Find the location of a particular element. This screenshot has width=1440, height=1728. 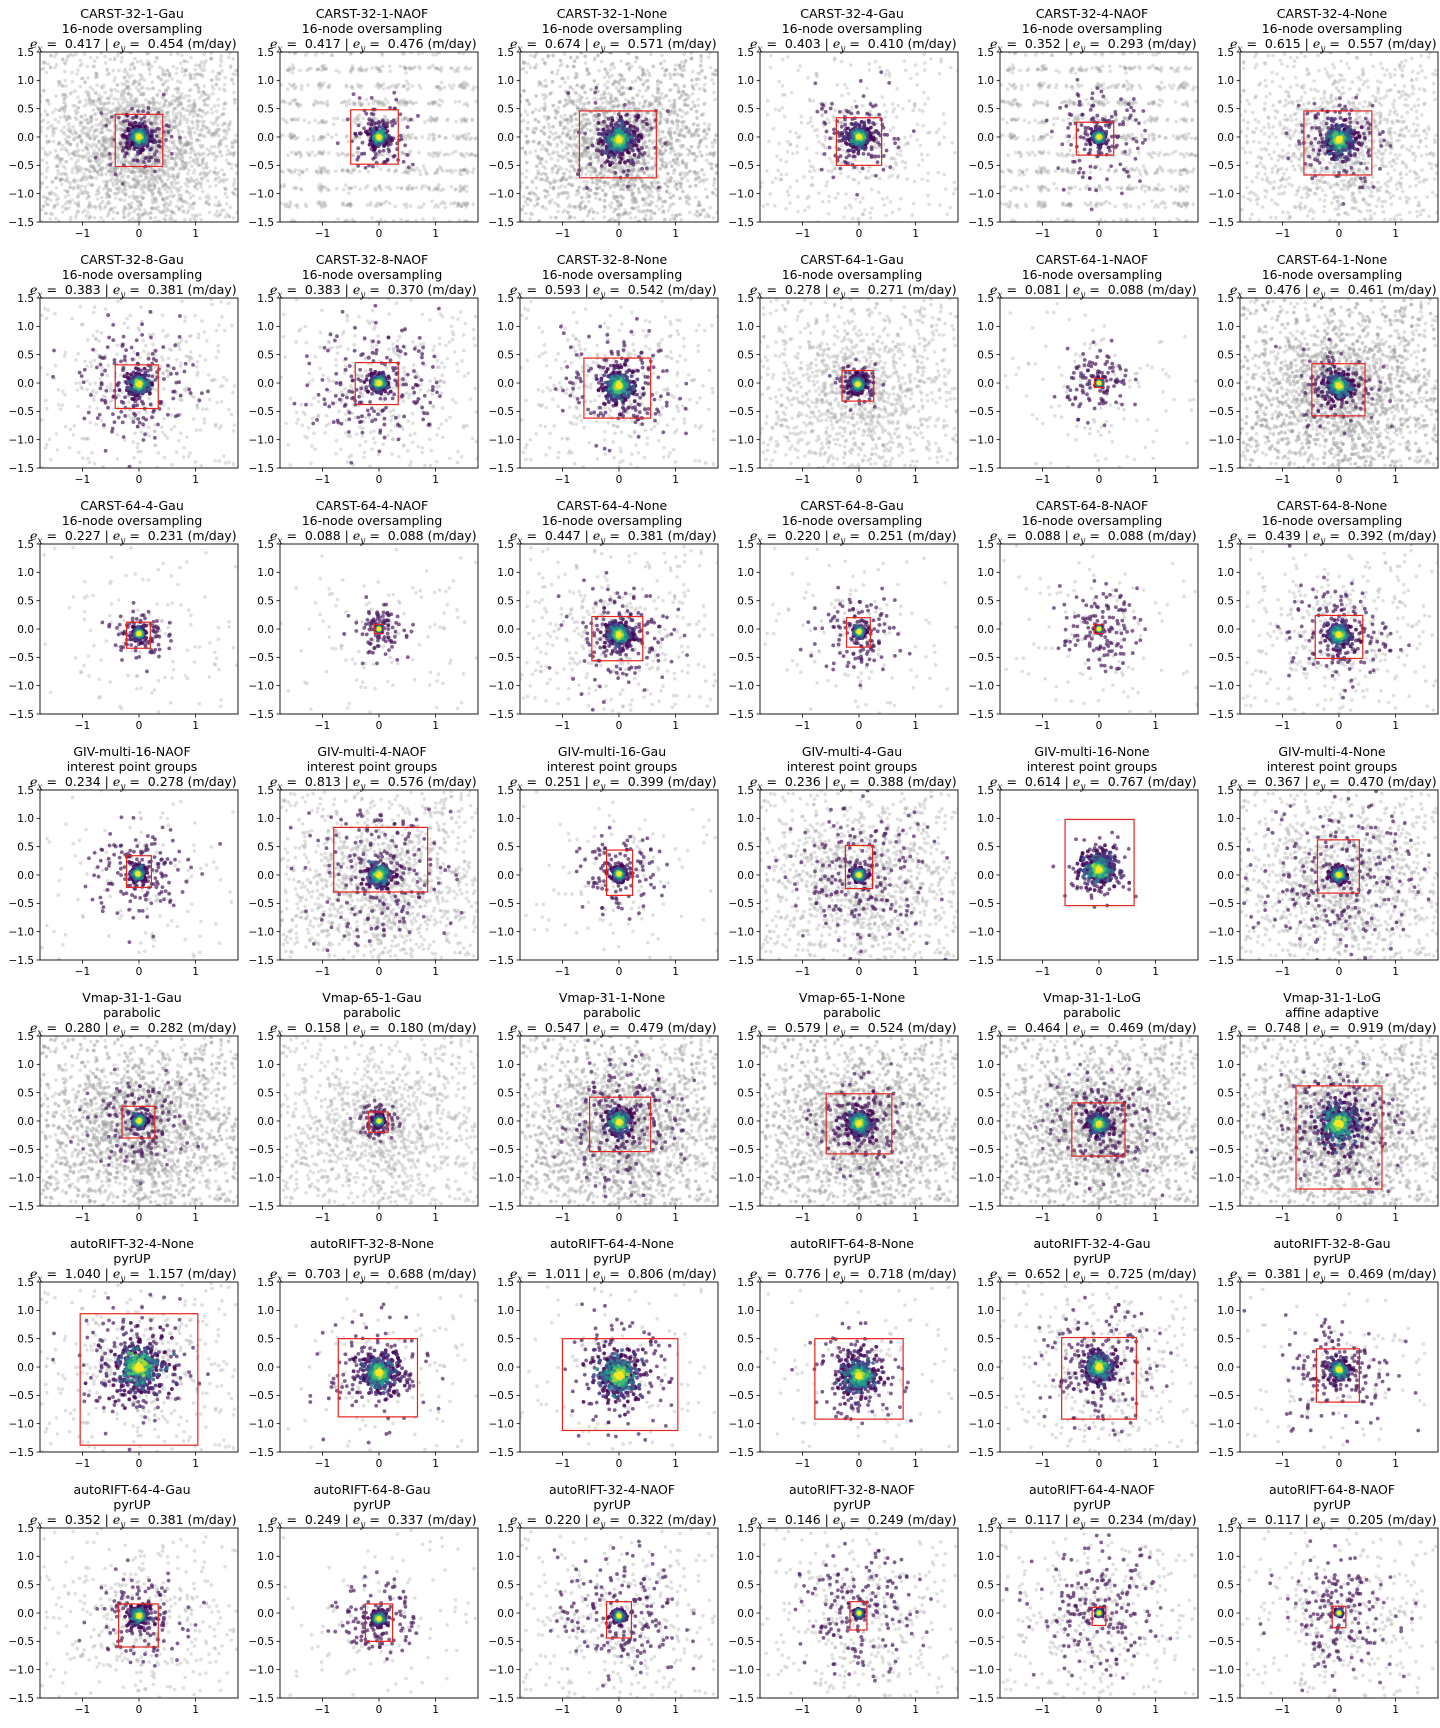

ey-value: 0.454 is located at coordinates (166, 43).